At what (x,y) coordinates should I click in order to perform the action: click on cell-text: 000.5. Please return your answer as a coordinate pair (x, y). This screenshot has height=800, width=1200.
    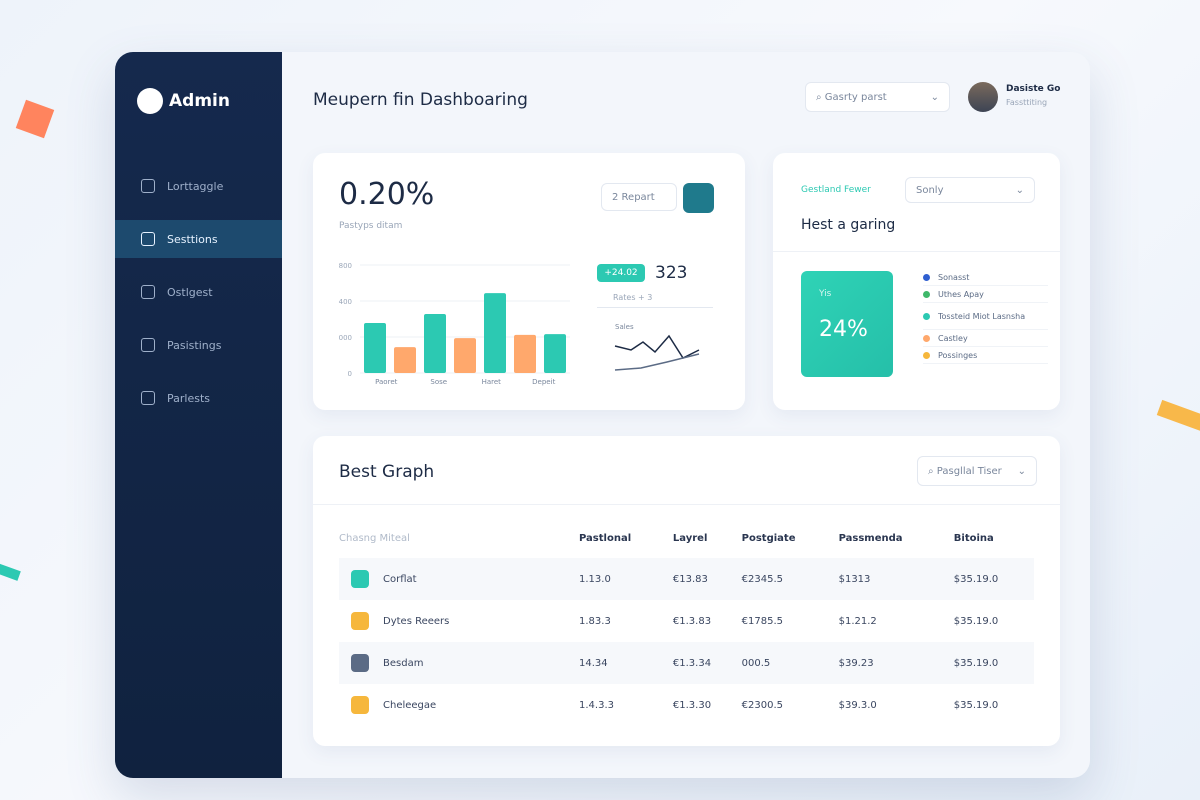
    Looking at the image, I should click on (756, 663).